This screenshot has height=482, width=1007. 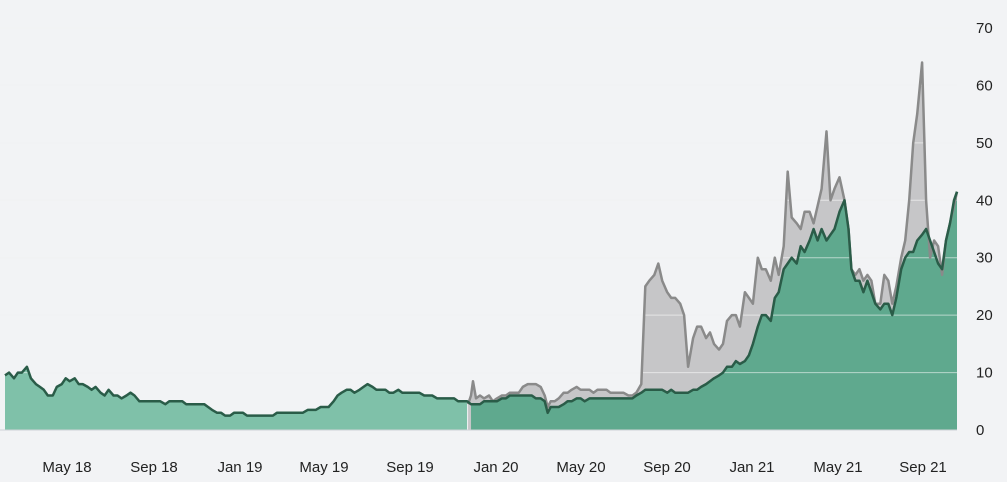 What do you see at coordinates (495, 467) in the screenshot?
I see `x-tick-label: Jan 20` at bounding box center [495, 467].